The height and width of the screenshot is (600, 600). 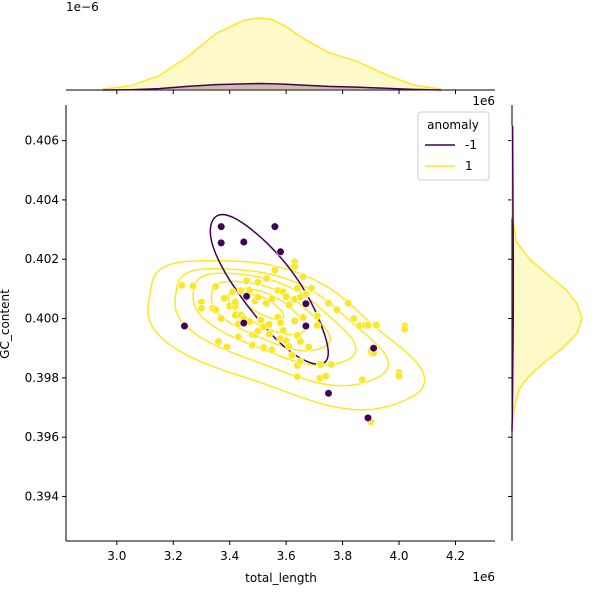 What do you see at coordinates (229, 556) in the screenshot?
I see `x-tick-label: 3.4` at bounding box center [229, 556].